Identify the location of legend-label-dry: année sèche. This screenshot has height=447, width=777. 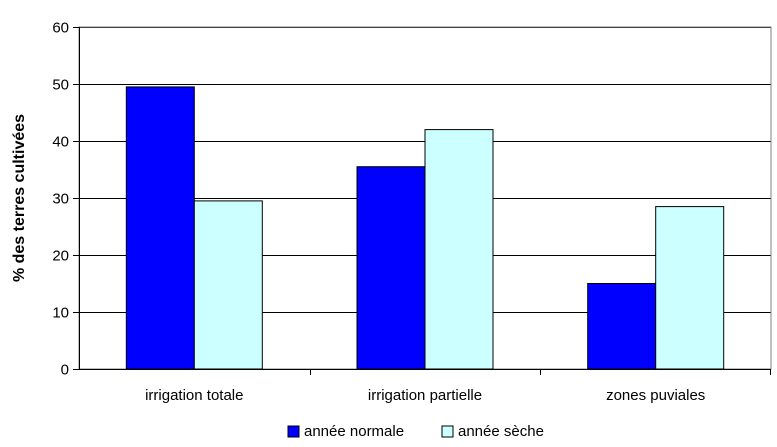
(501, 431).